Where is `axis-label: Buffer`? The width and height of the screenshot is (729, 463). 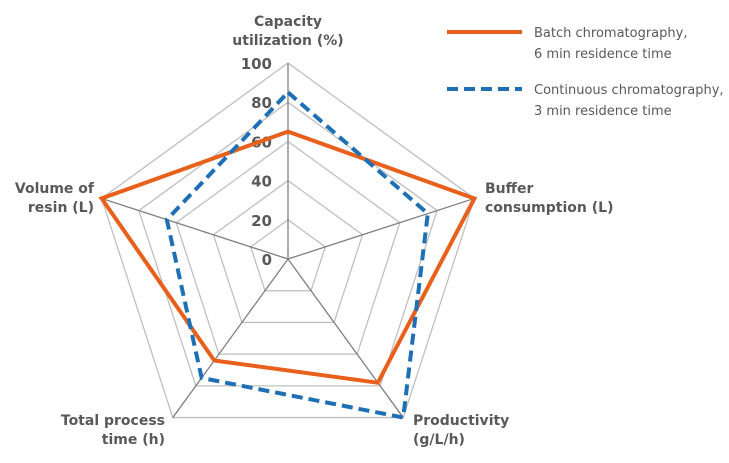
axis-label: Buffer is located at coordinates (509, 189).